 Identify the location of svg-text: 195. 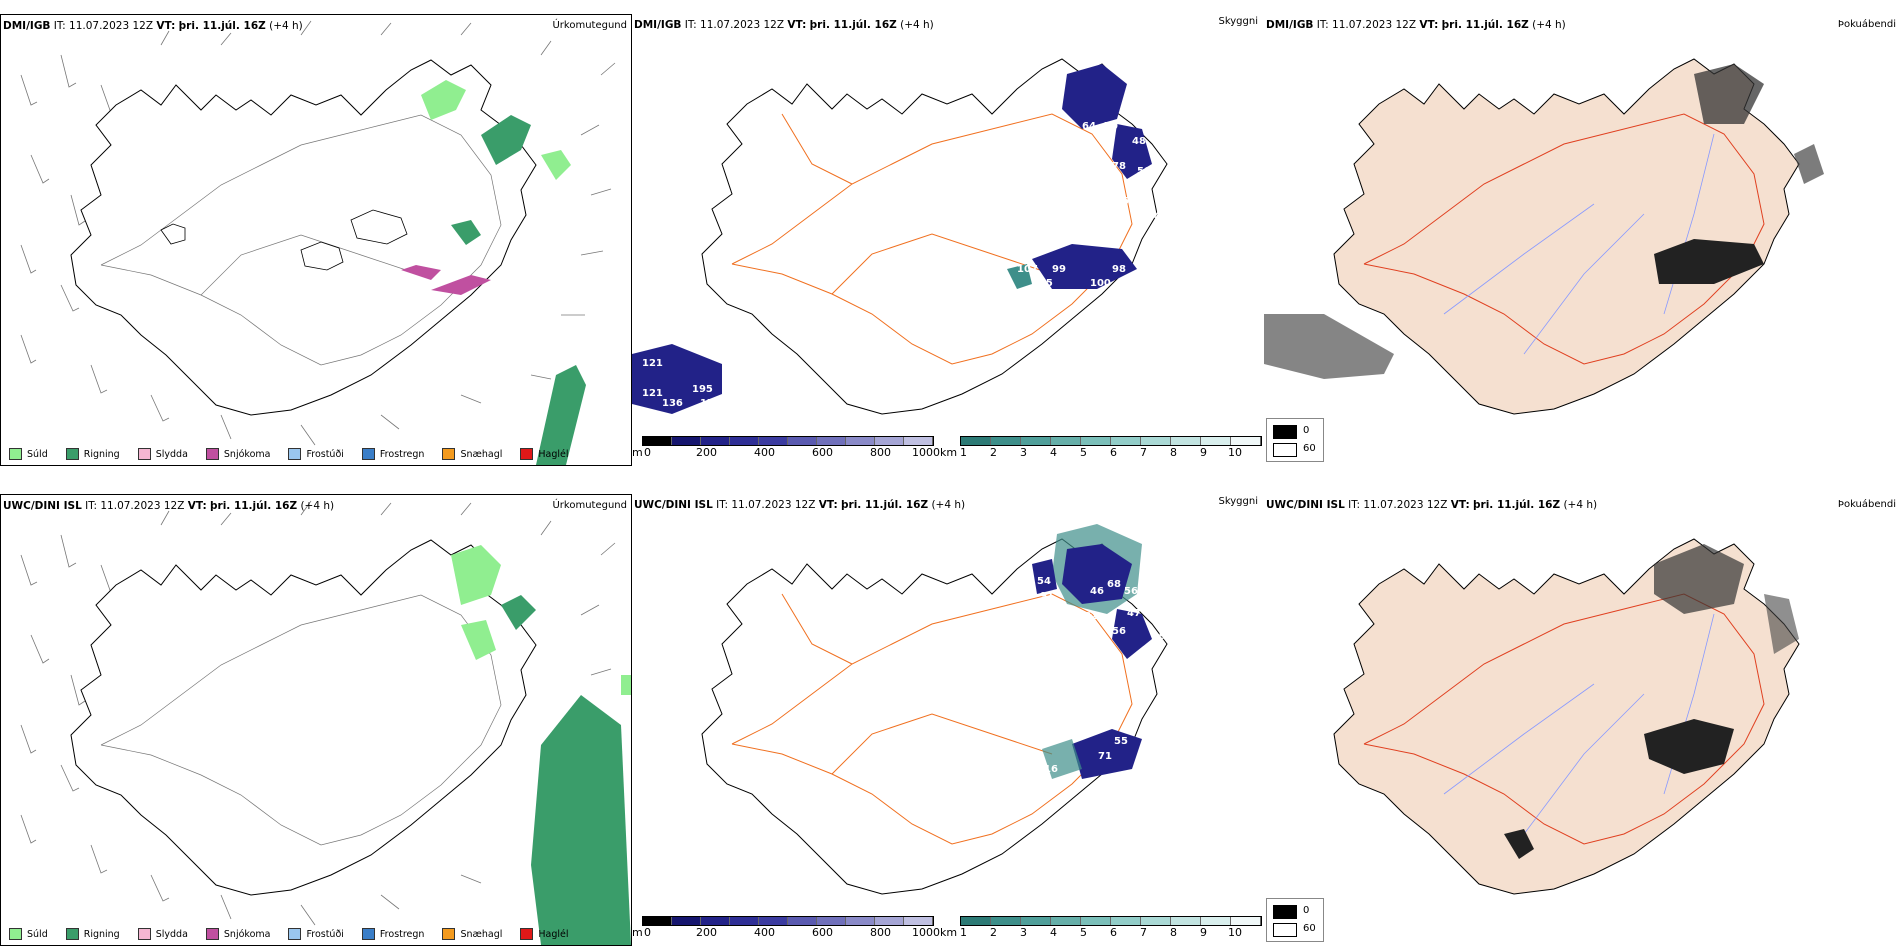
(702, 389).